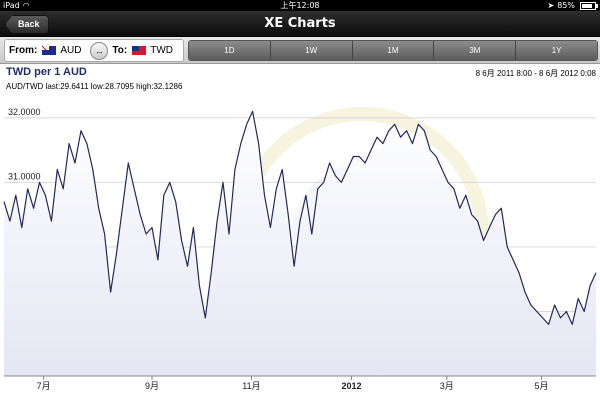 This screenshot has width=600, height=400. What do you see at coordinates (27, 24) in the screenshot?
I see `back-button: Back` at bounding box center [27, 24].